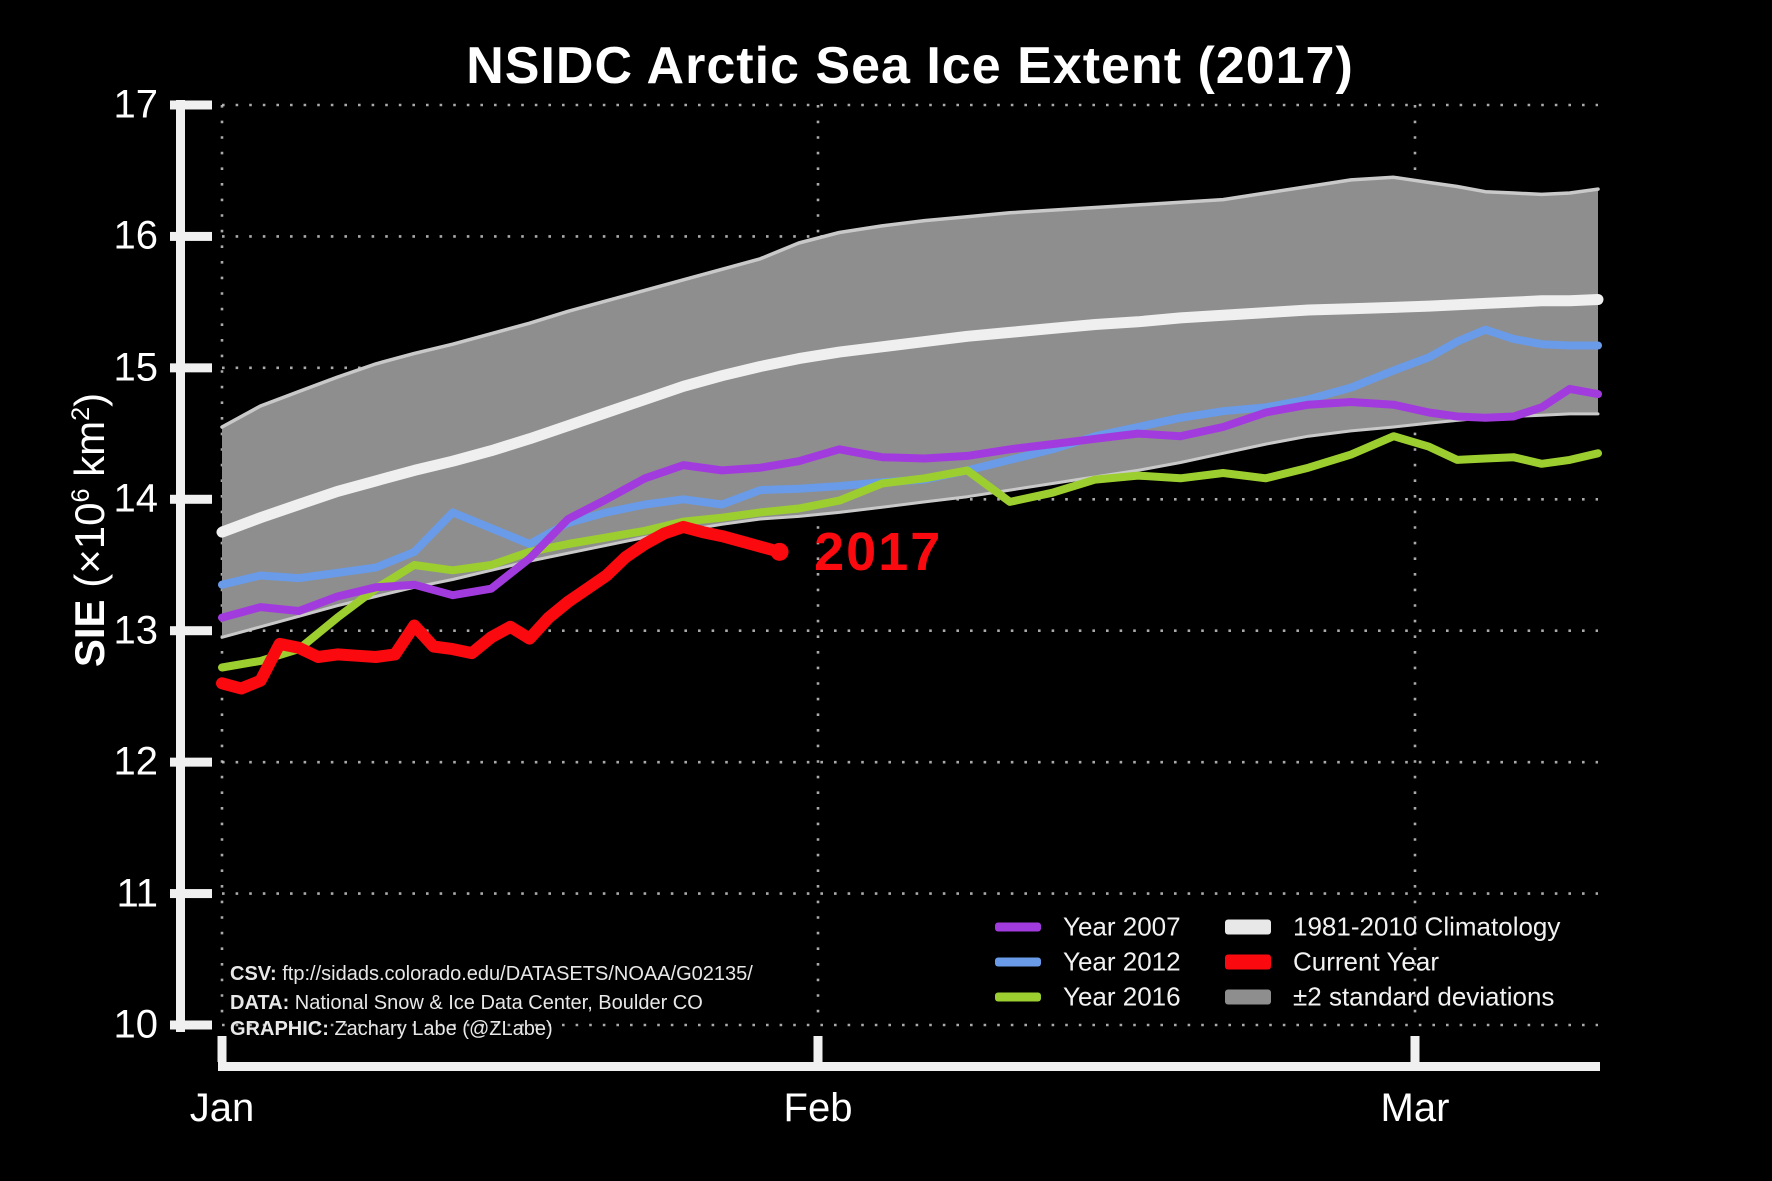 The width and height of the screenshot is (1772, 1181). What do you see at coordinates (1122, 996) in the screenshot?
I see `legend-label: Year 2016` at bounding box center [1122, 996].